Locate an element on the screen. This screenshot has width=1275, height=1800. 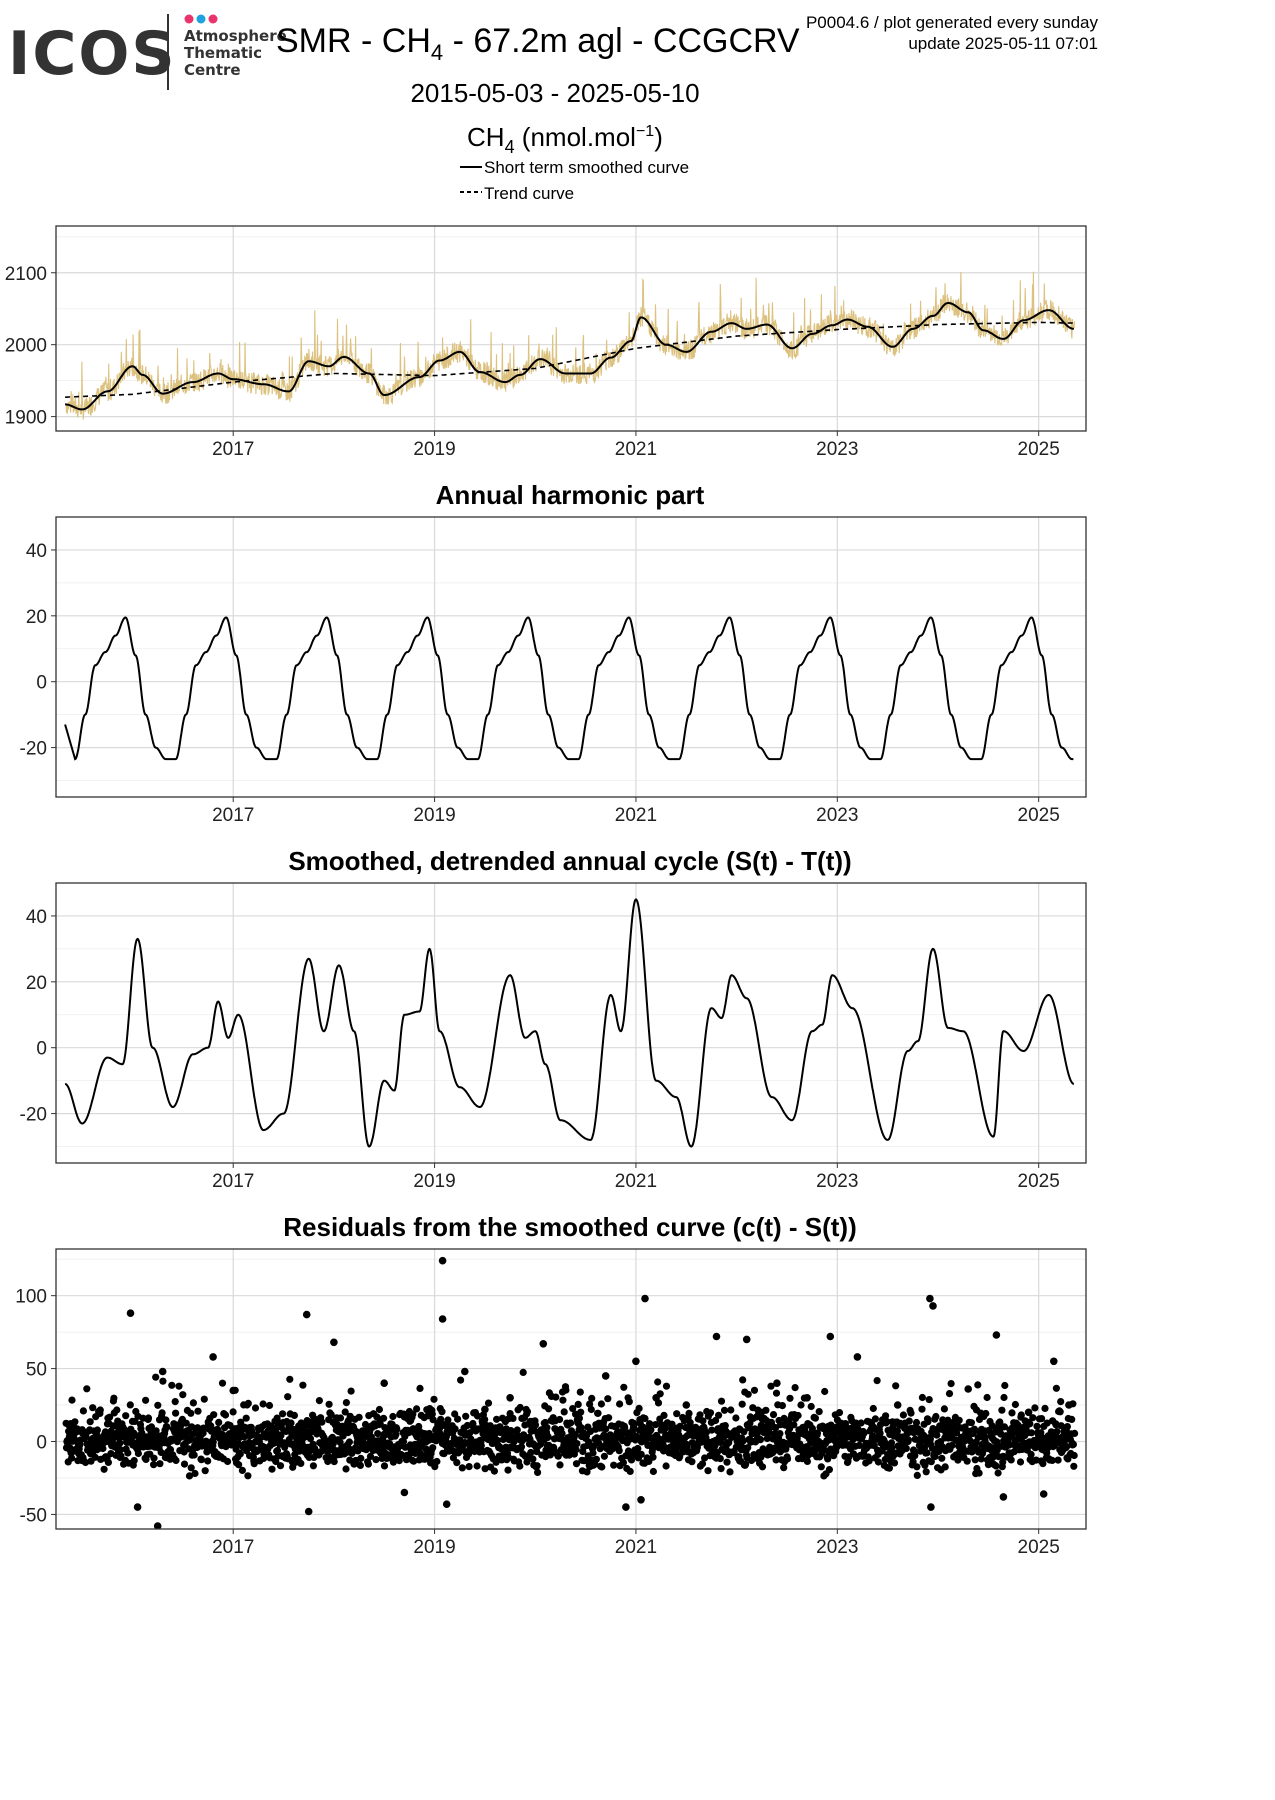
y-tick-label: -20 is located at coordinates (33, 749).